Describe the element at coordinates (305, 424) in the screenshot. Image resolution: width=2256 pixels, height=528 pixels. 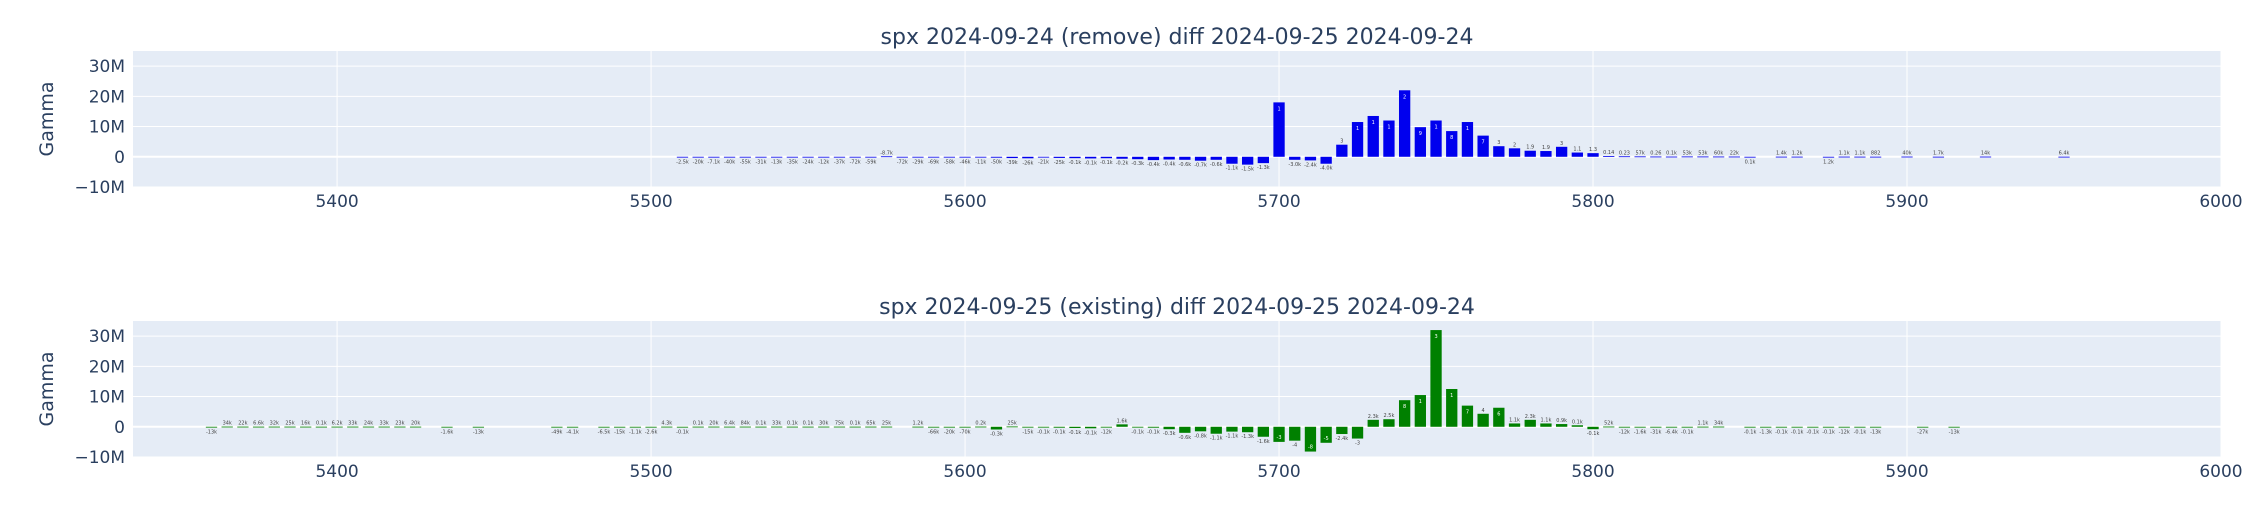
I see `bar-data-label: 16k` at that location.